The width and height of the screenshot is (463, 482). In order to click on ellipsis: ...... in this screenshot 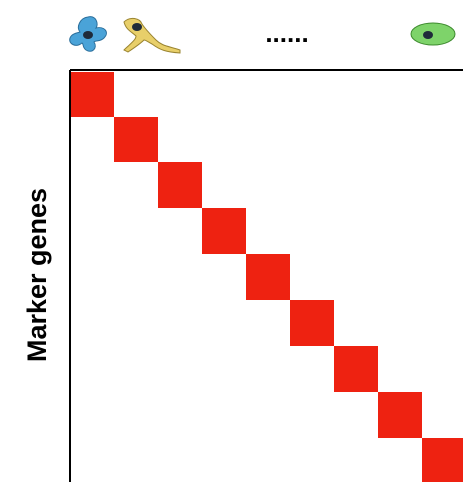, I will do `click(286, 33)`.